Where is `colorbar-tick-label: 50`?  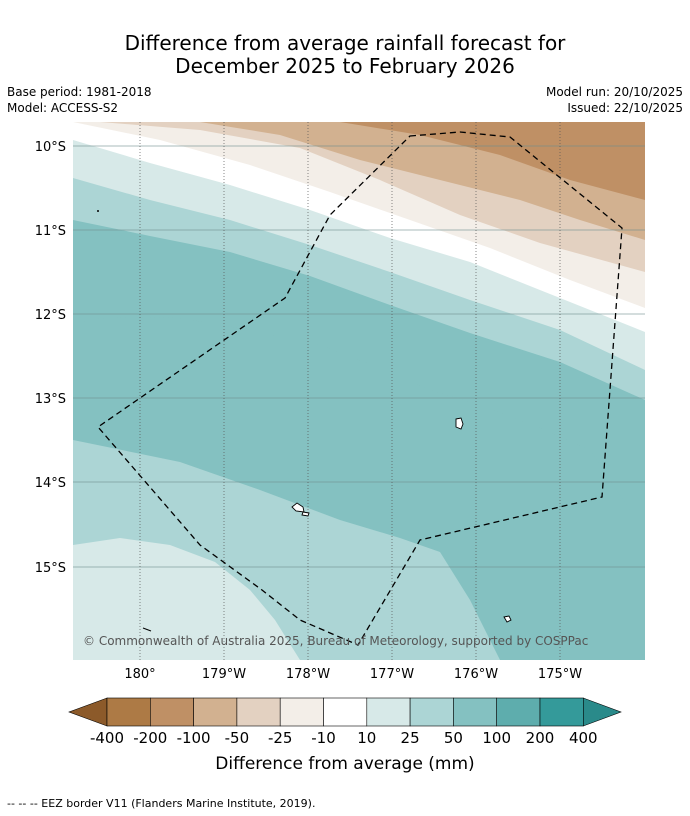 colorbar-tick-label: 50 is located at coordinates (453, 738).